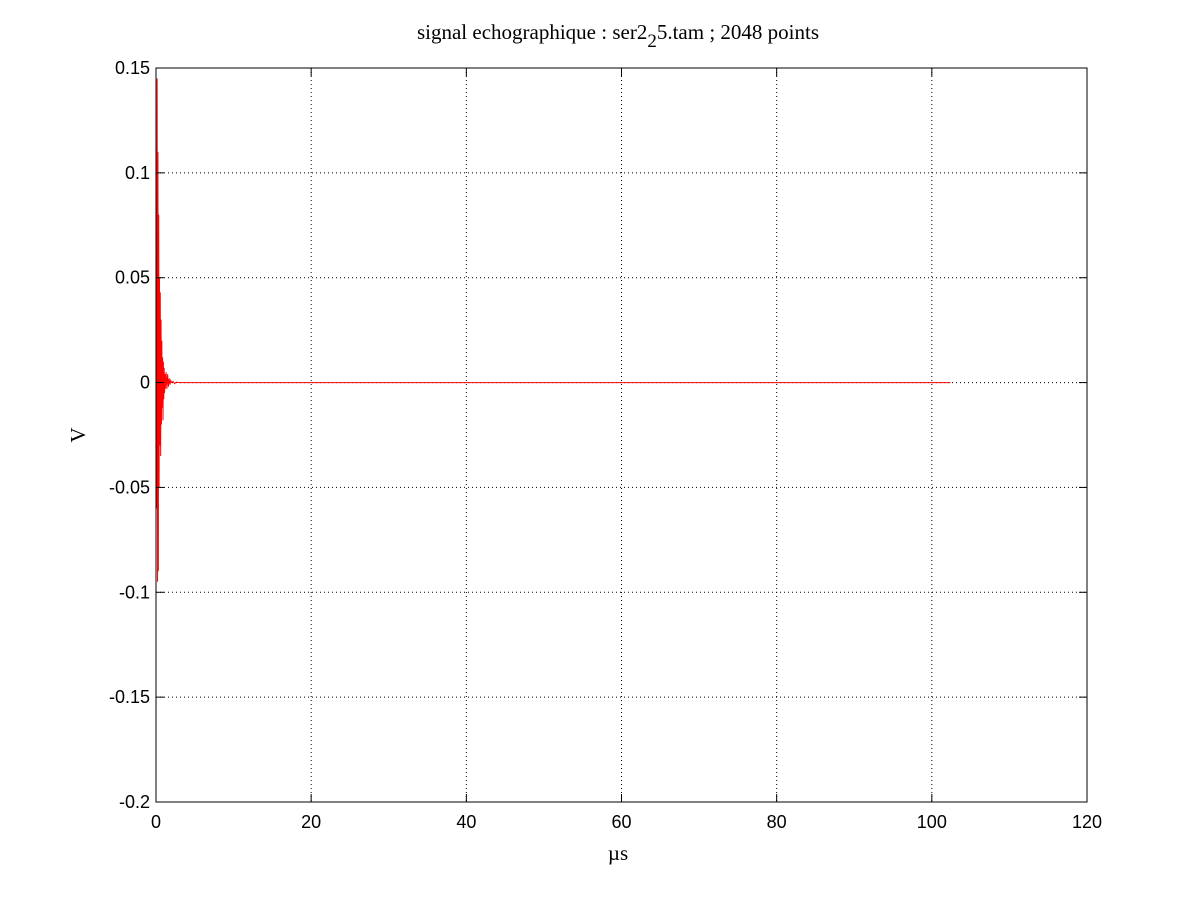 The image size is (1201, 901). I want to click on y-axis-label: V, so click(78, 434).